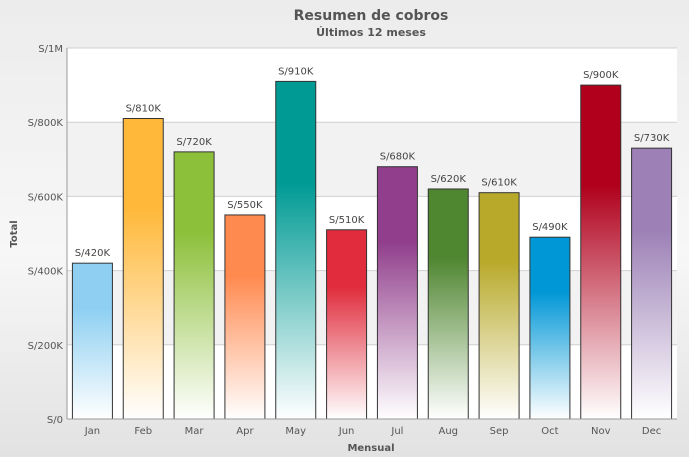 This screenshot has height=457, width=689. I want to click on data-label: S/620K, so click(449, 179).